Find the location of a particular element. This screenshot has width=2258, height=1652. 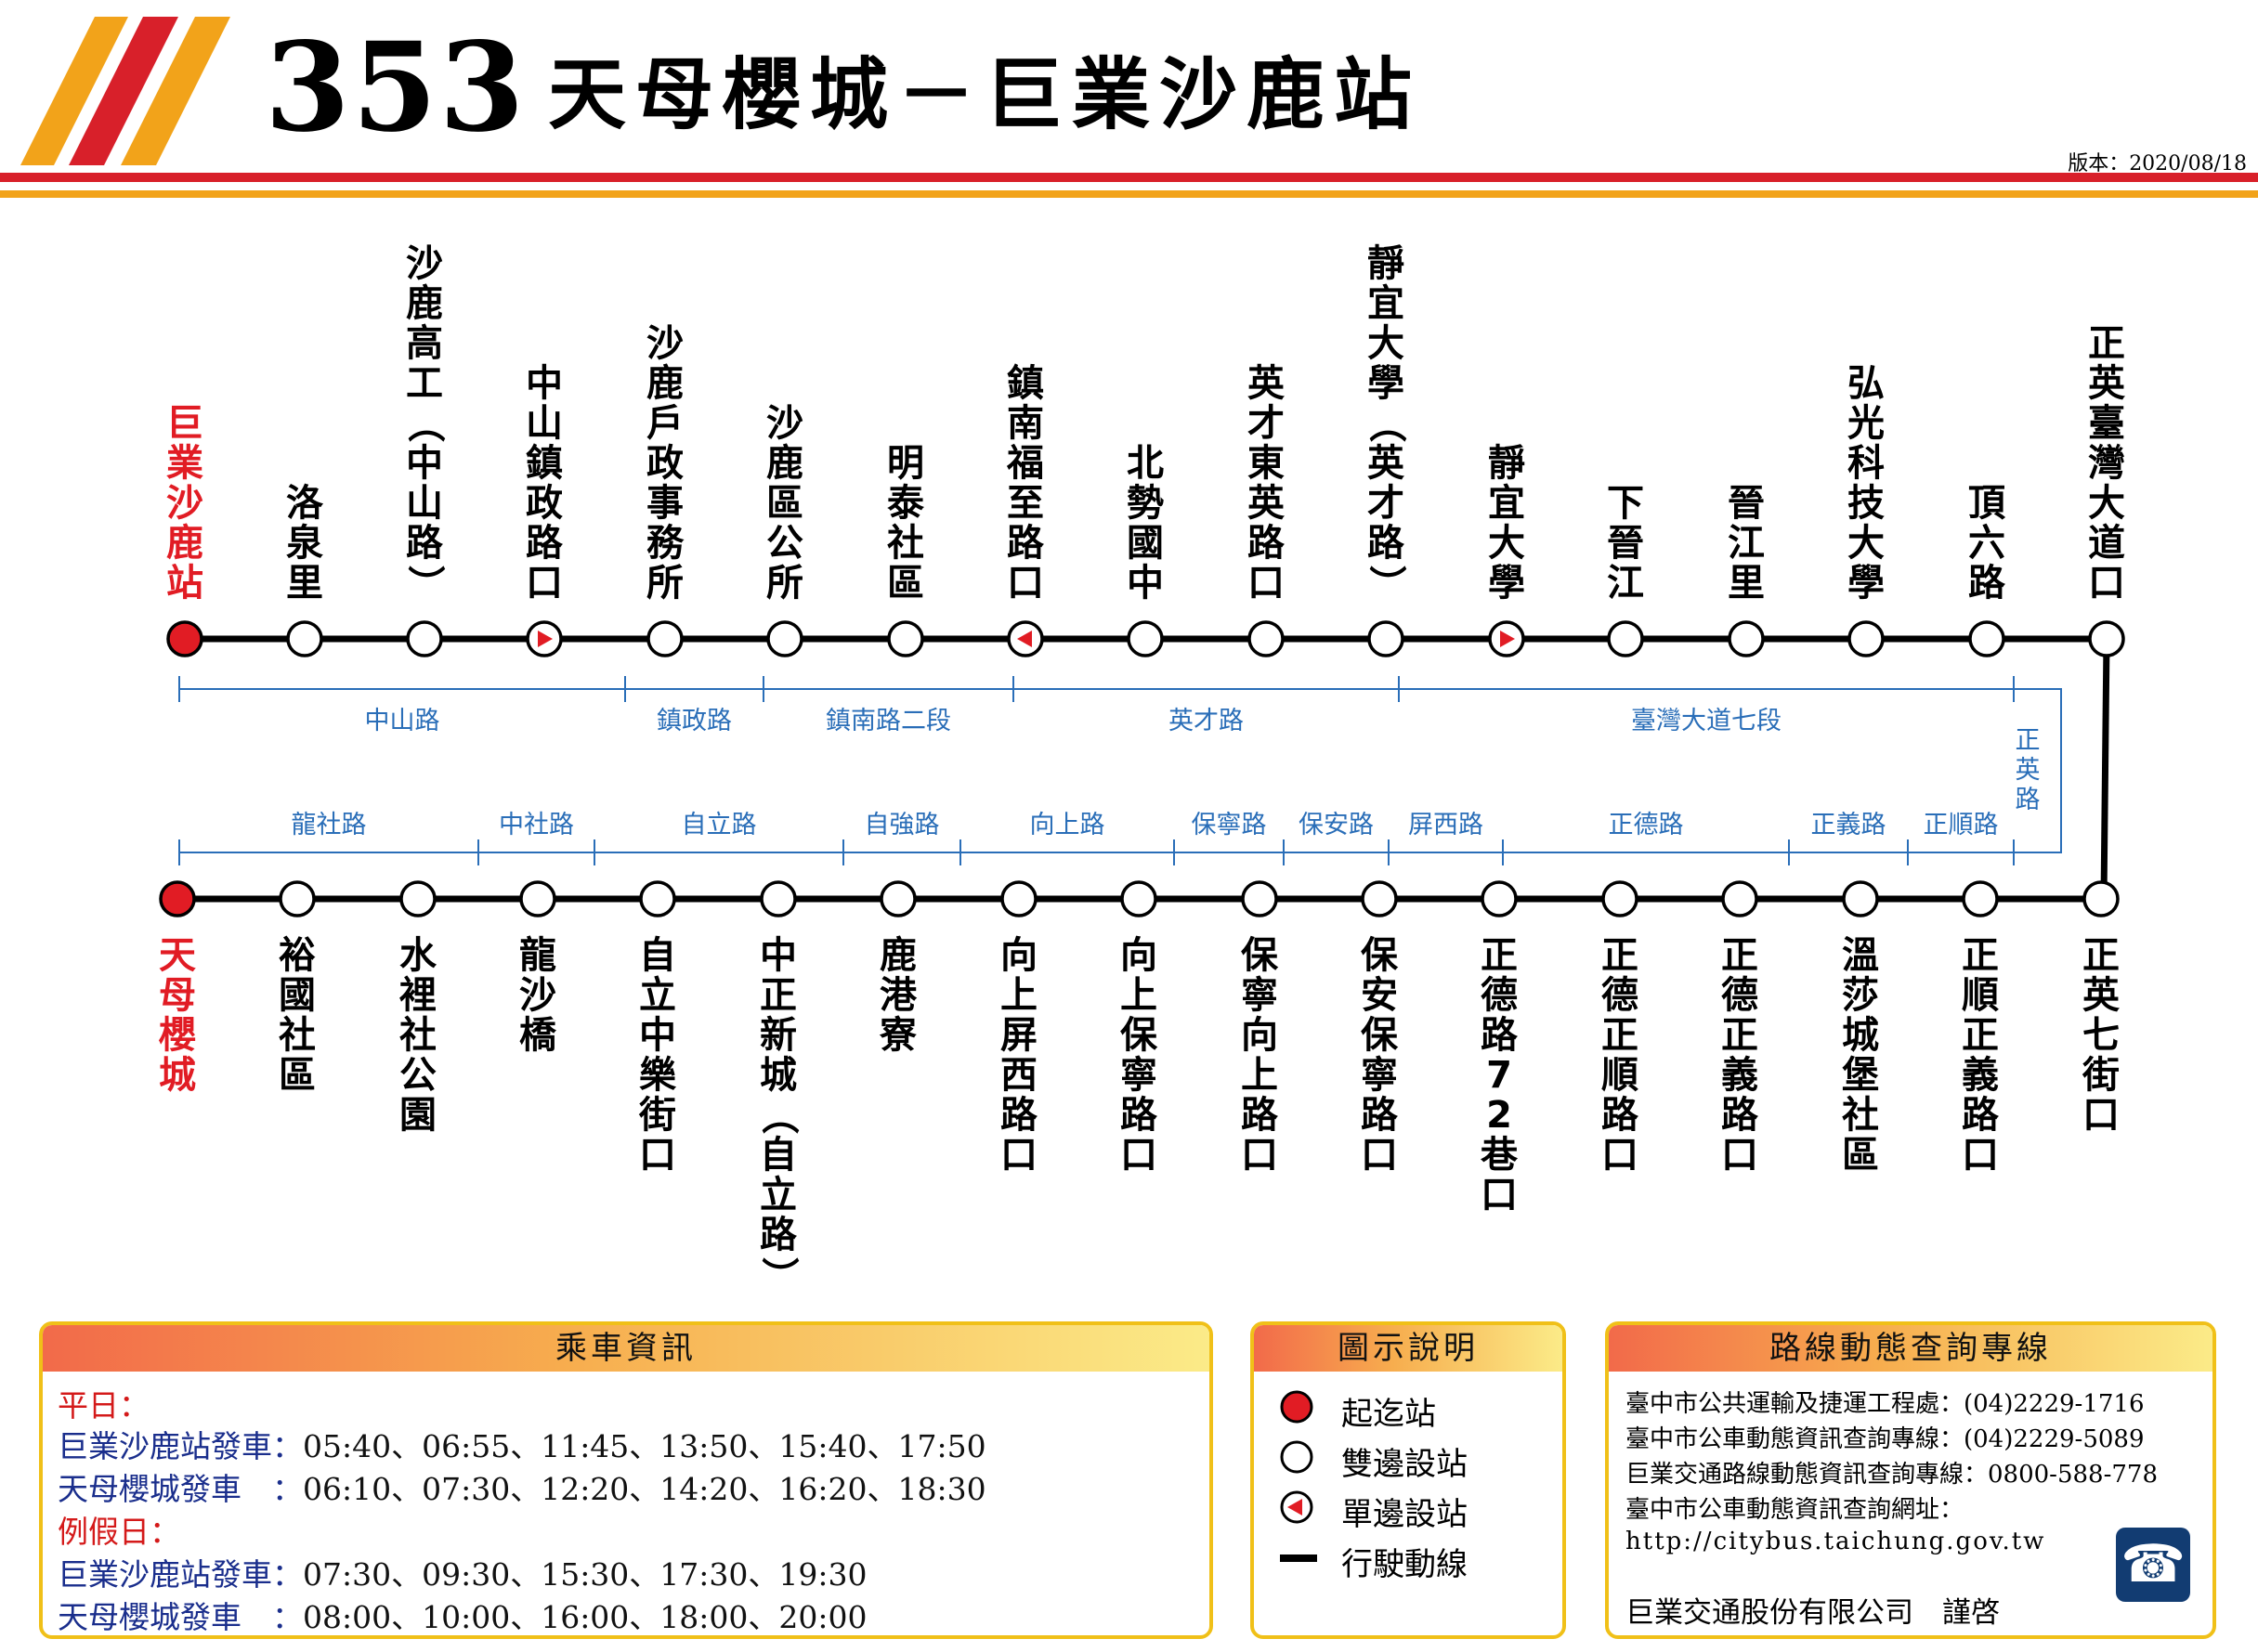

stop-label: 保安保寧路口 is located at coordinates (1379, 1055).